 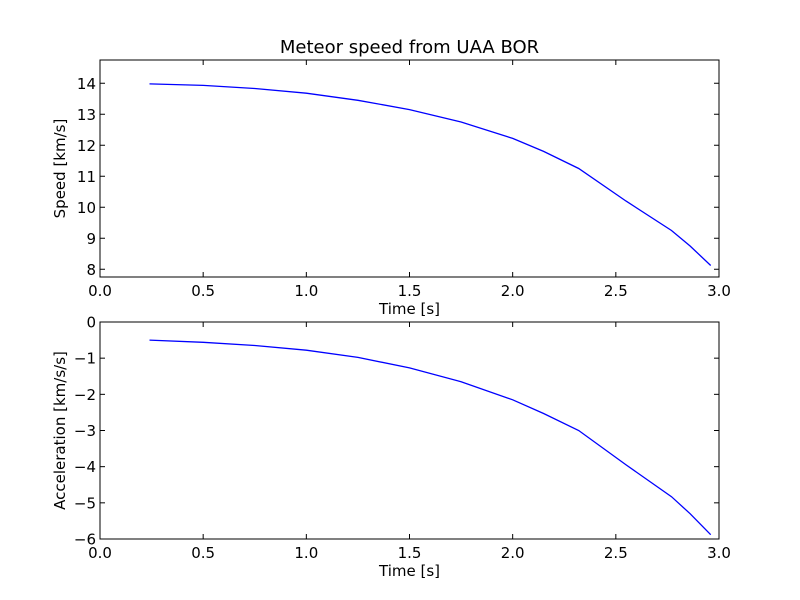 I want to click on accel-y-tick-label: −4, so click(x=85, y=467).